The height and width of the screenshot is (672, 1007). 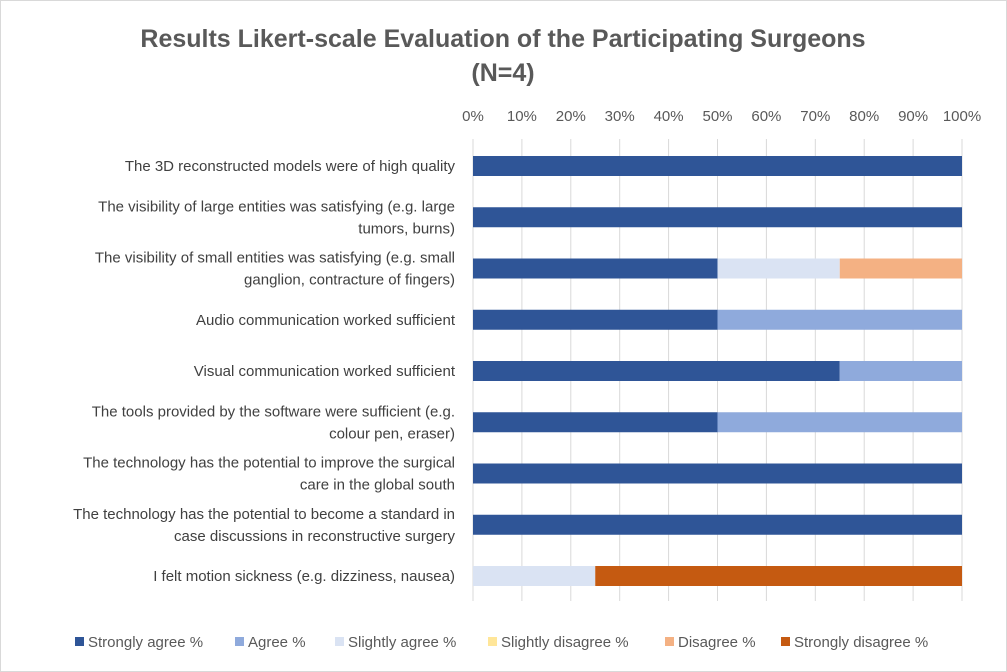 What do you see at coordinates (377, 485) in the screenshot?
I see `category-label: care in the global south` at bounding box center [377, 485].